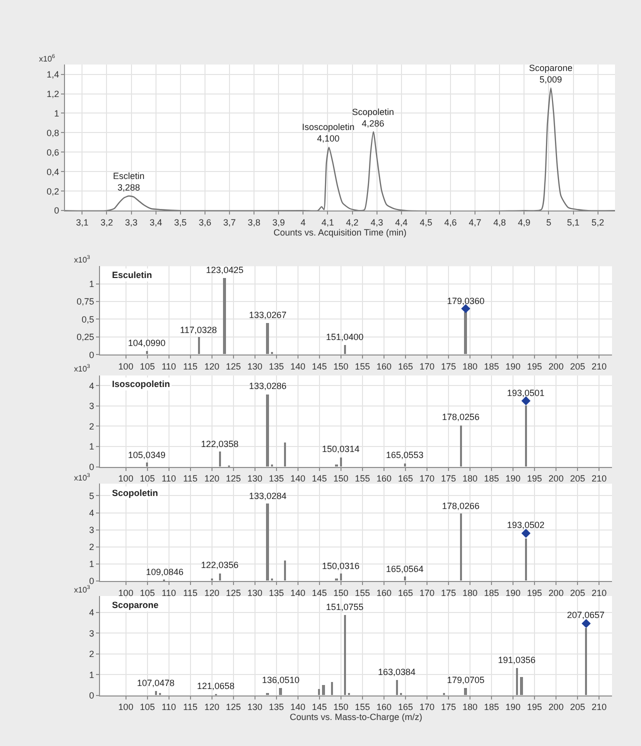 This screenshot has width=641, height=746. What do you see at coordinates (397, 672) in the screenshot?
I see `annotation: 163,0384` at bounding box center [397, 672].